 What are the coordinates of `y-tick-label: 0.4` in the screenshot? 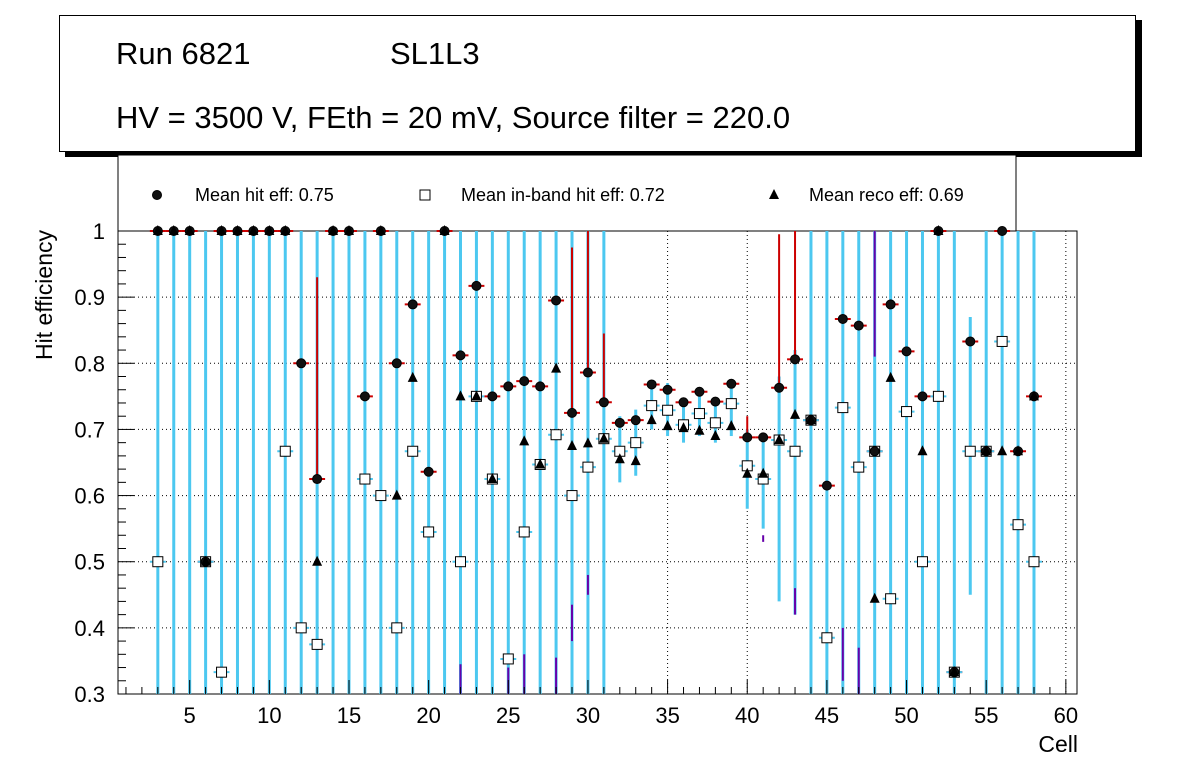 It's located at (89, 628).